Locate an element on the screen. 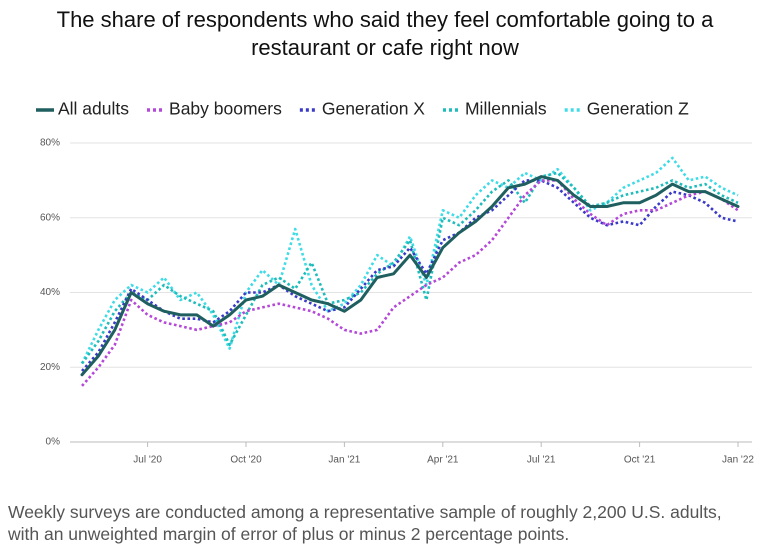  legend-label: Baby boomers is located at coordinates (225, 109).